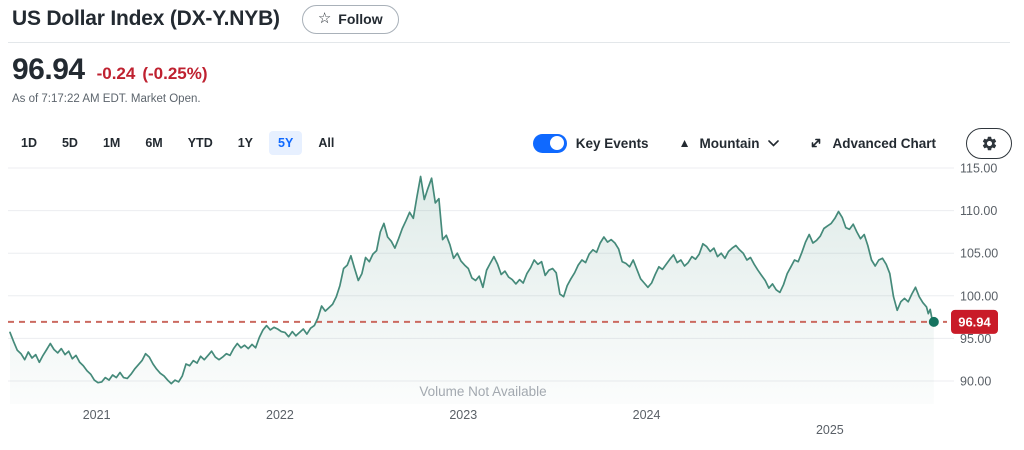 The width and height of the screenshot is (1024, 450). I want to click on x-axis-label: 2021, so click(97, 415).